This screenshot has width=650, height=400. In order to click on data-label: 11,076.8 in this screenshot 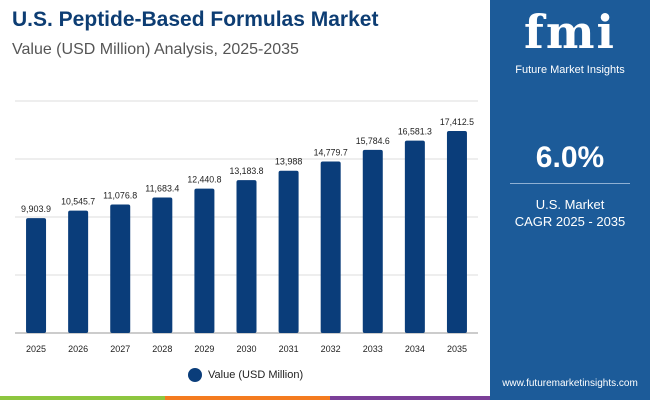, I will do `click(120, 196)`.